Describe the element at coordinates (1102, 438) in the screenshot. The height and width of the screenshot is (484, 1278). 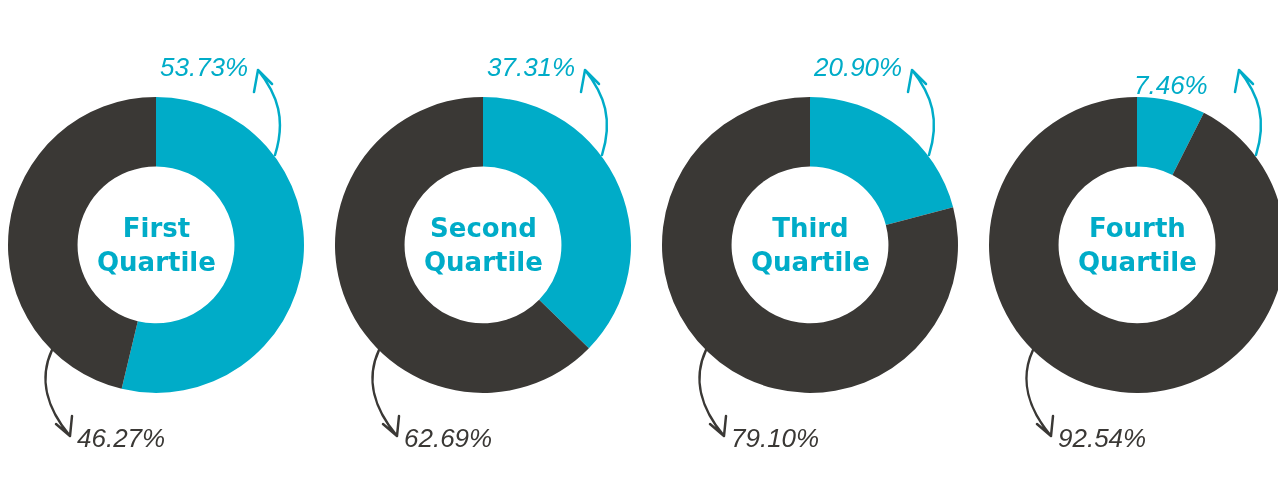
I see `data-label: 92.54%` at that location.